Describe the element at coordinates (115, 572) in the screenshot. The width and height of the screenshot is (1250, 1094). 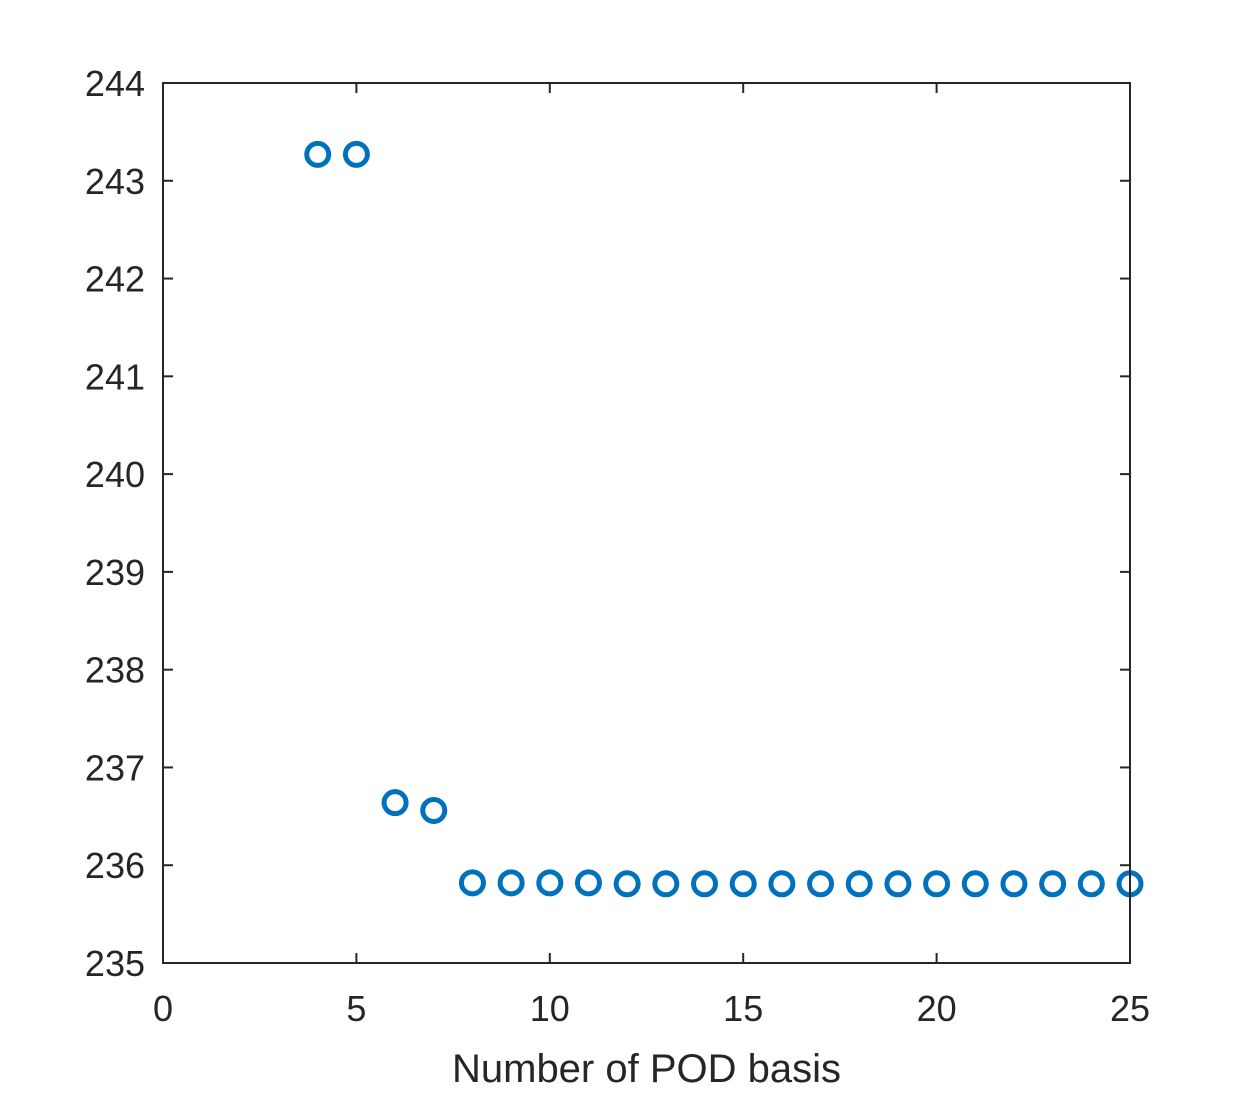
I see `y-tick-label: 239` at that location.